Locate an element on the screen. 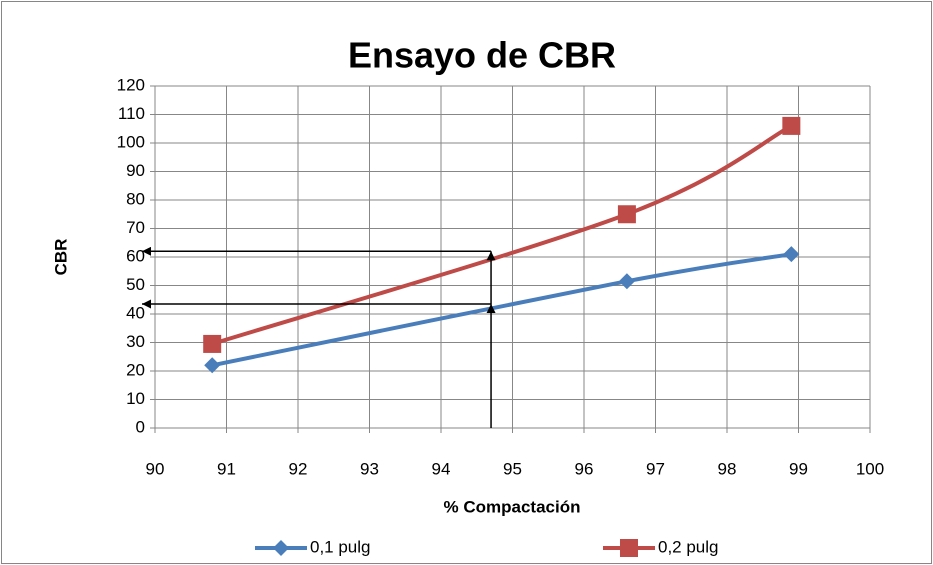 The height and width of the screenshot is (565, 933). x-tick-label: 99 is located at coordinates (798, 468).